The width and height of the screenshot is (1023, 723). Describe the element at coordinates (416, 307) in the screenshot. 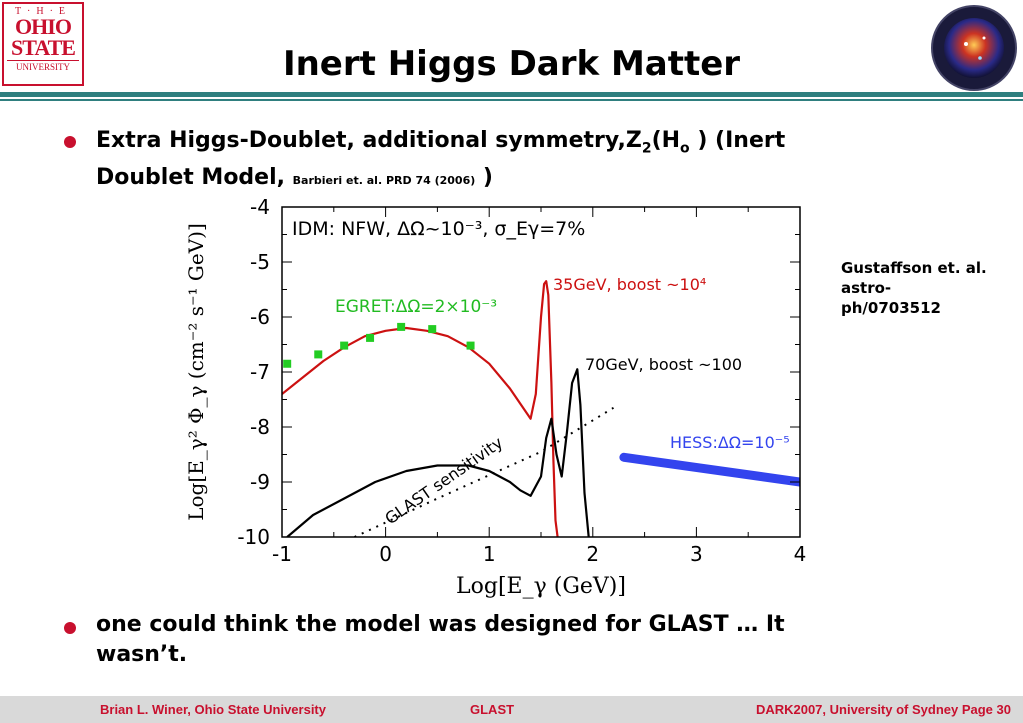

I see `series-egret-2-10-label: EGRET:ΔΩ=2×10⁻³` at that location.